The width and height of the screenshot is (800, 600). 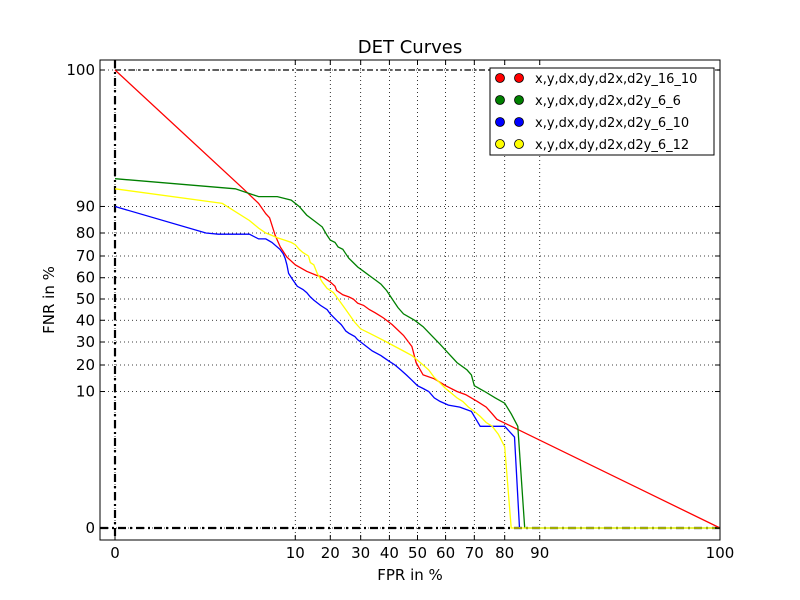 I want to click on x-tick-label: 80, so click(x=504, y=553).